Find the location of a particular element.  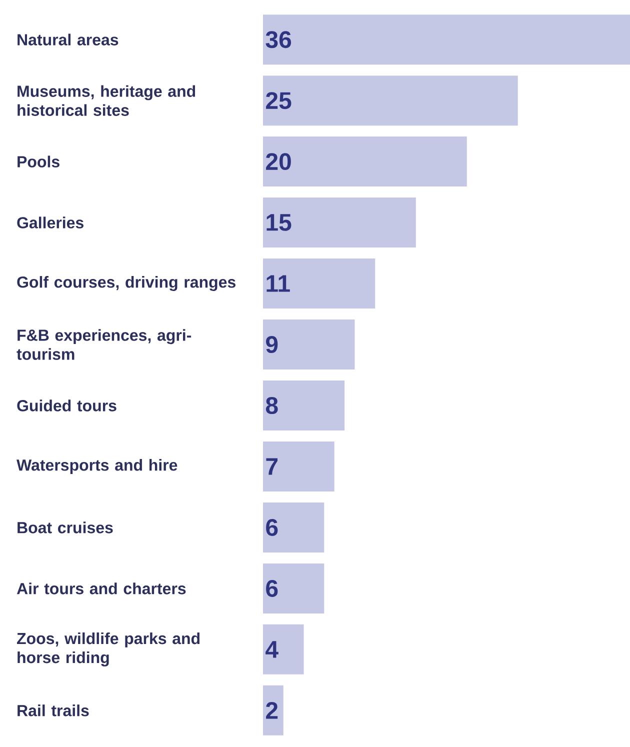

data-label: 7 is located at coordinates (272, 466).